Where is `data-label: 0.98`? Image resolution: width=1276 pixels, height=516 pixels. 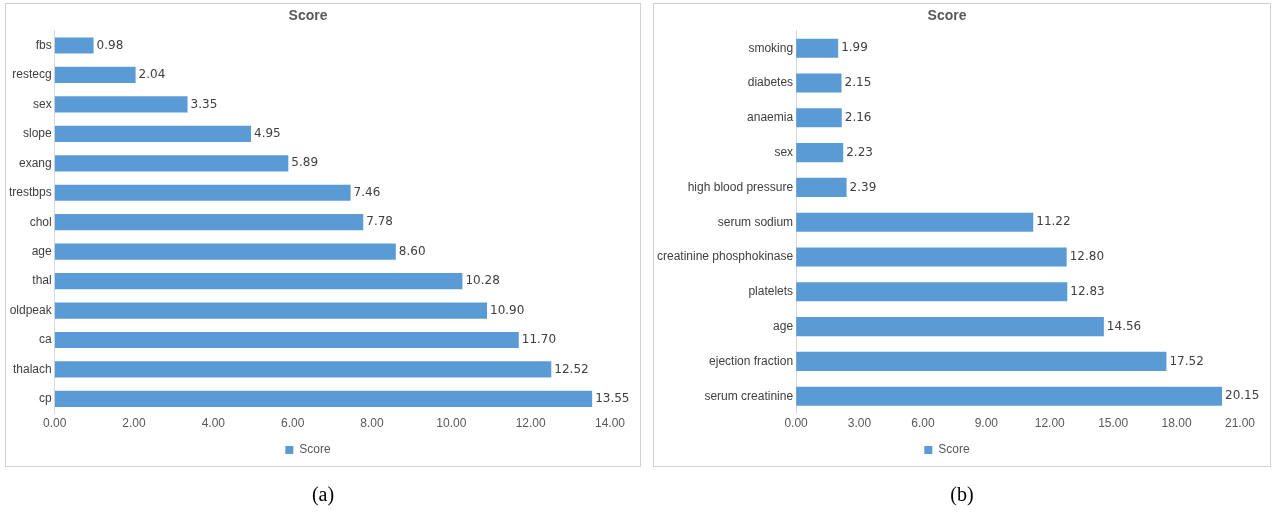
data-label: 0.98 is located at coordinates (110, 44).